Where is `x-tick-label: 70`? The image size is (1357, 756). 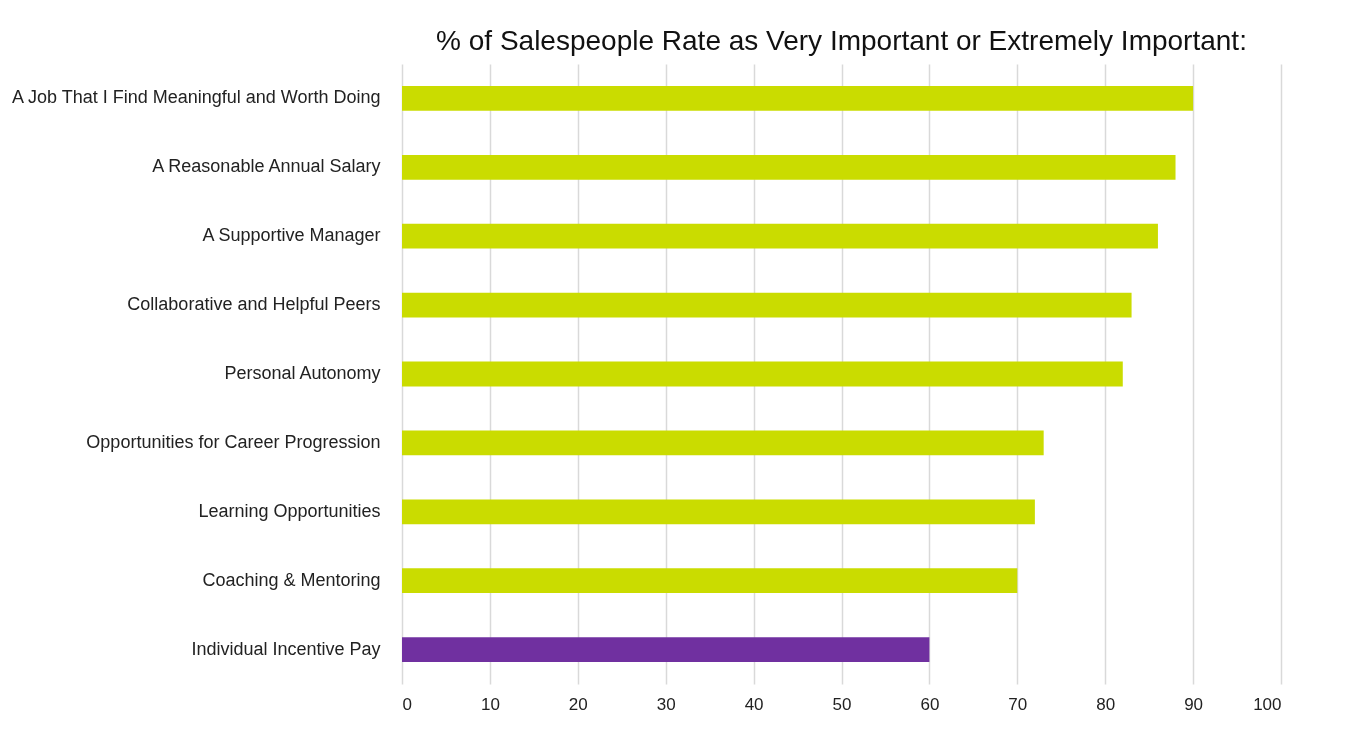
x-tick-label: 70 is located at coordinates (1018, 704).